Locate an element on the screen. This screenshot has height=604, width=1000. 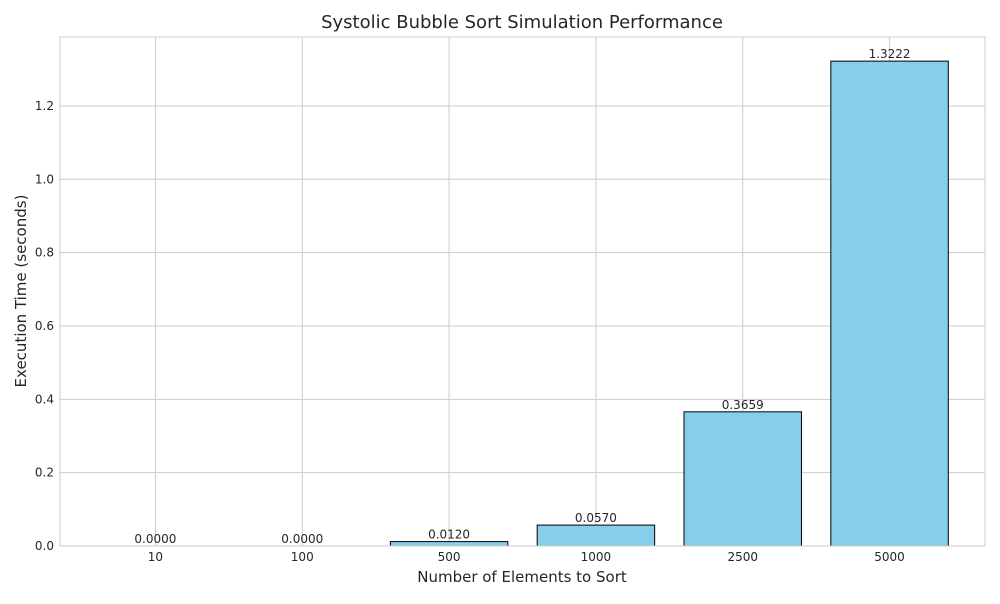
x-tick-label: 5000 is located at coordinates (889, 557).